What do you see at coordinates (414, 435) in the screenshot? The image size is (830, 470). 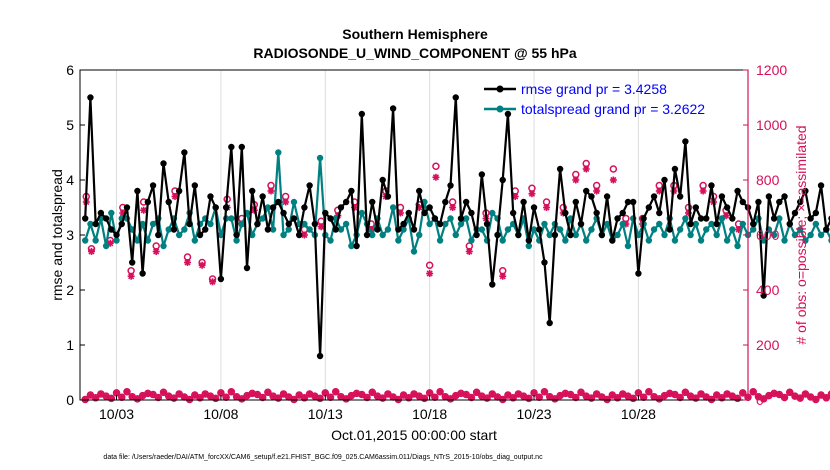 I see `x-axis-label: Oct.01,2015 00:00:00 start` at bounding box center [414, 435].